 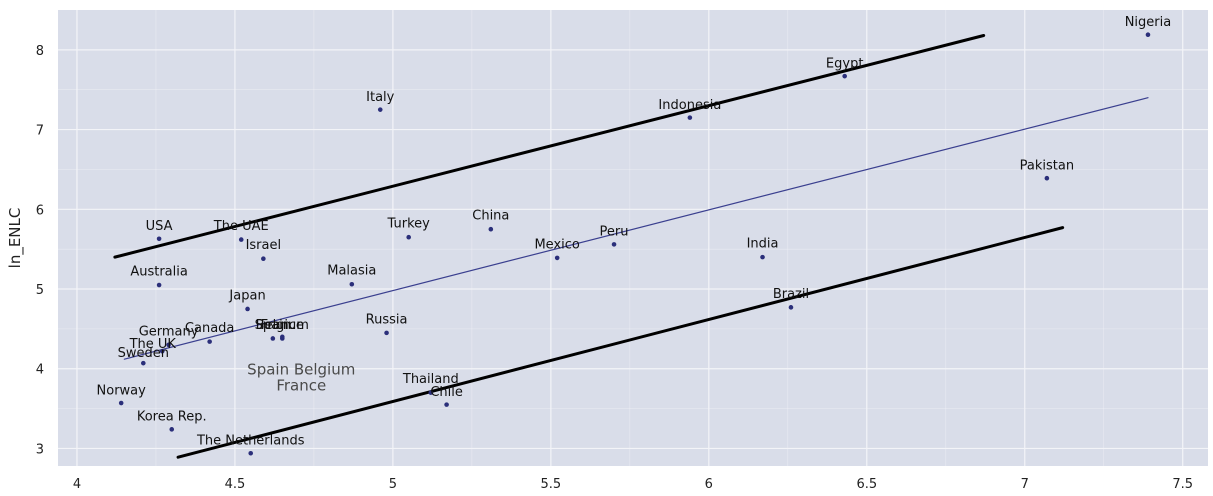 I want to click on y-tick-label: 3, so click(x=40, y=449).